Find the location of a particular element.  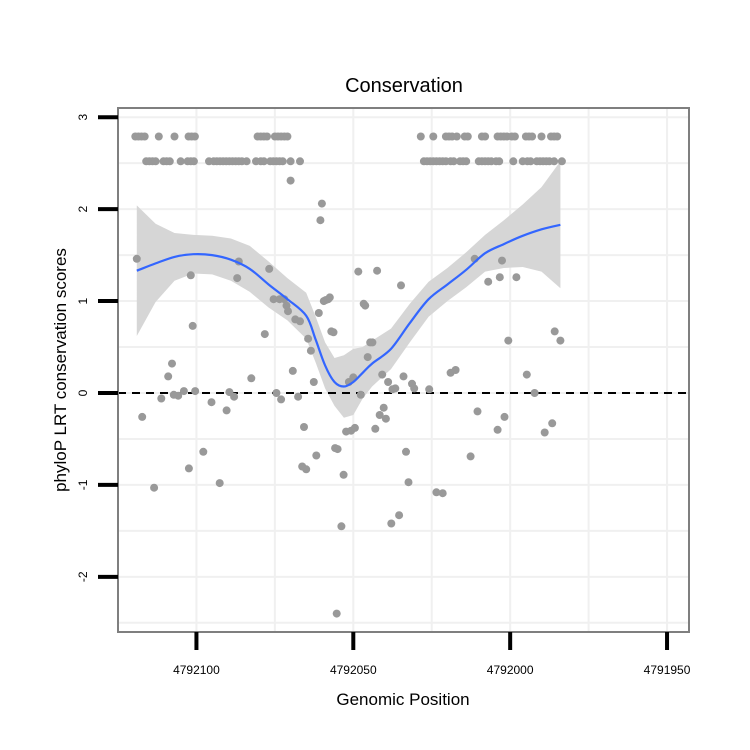

smooth-line is located at coordinates (348, 305).